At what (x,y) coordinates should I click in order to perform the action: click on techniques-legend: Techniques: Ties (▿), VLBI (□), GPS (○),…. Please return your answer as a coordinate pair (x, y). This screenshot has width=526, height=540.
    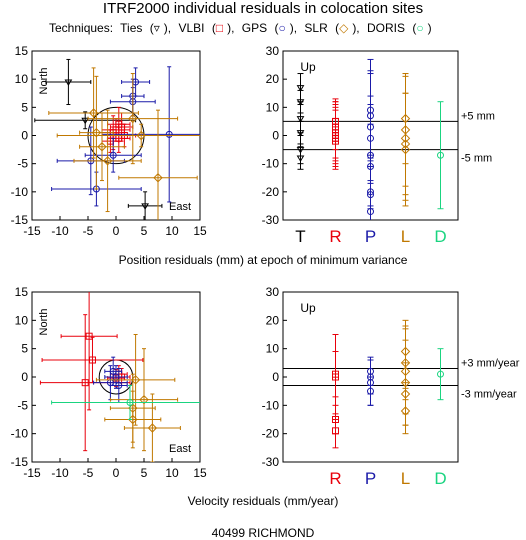
    Looking at the image, I should click on (242, 28).